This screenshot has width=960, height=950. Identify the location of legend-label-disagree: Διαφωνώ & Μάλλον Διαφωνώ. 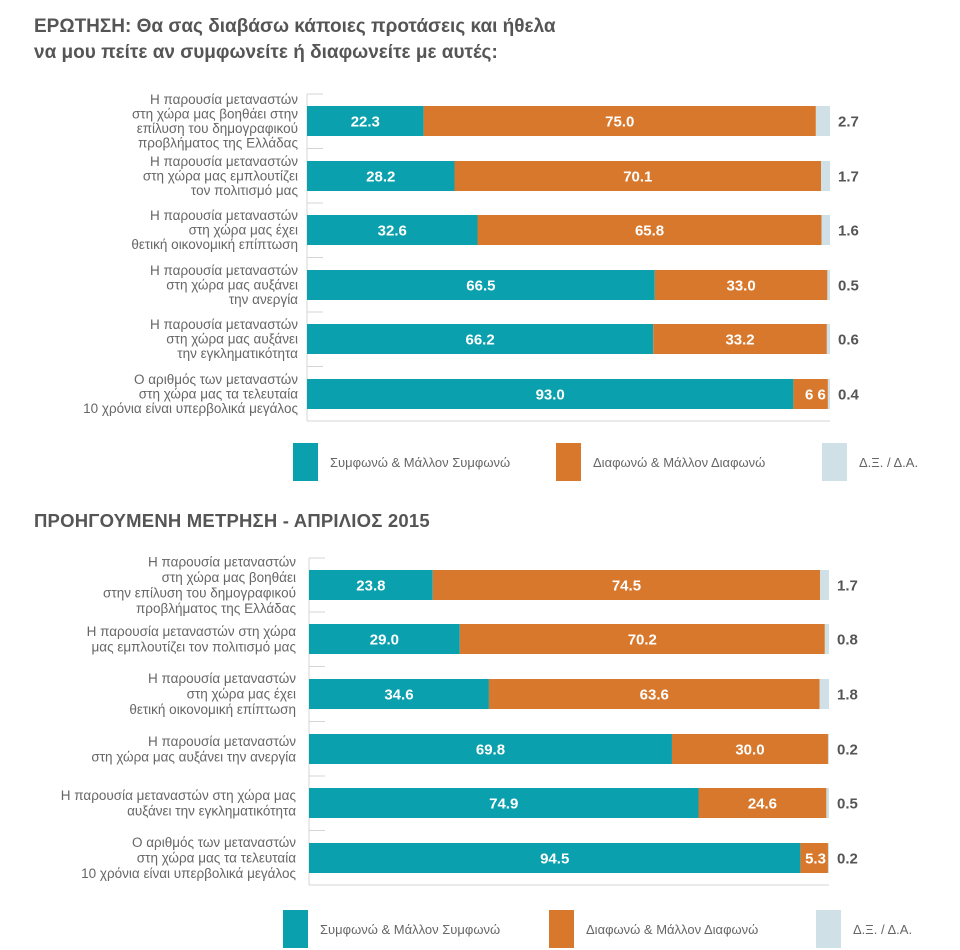
(672, 929).